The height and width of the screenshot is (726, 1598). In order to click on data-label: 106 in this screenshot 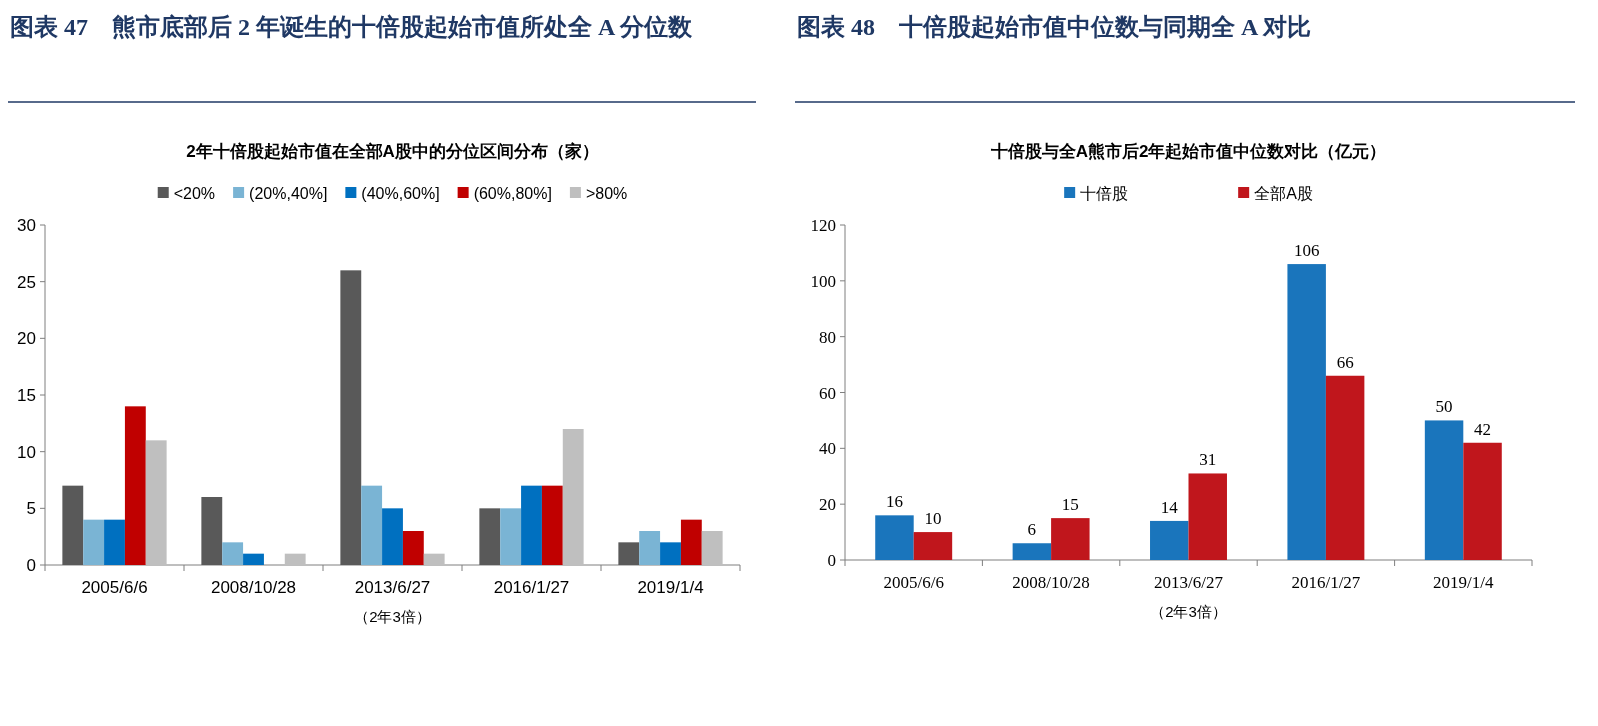, I will do `click(1306, 251)`.